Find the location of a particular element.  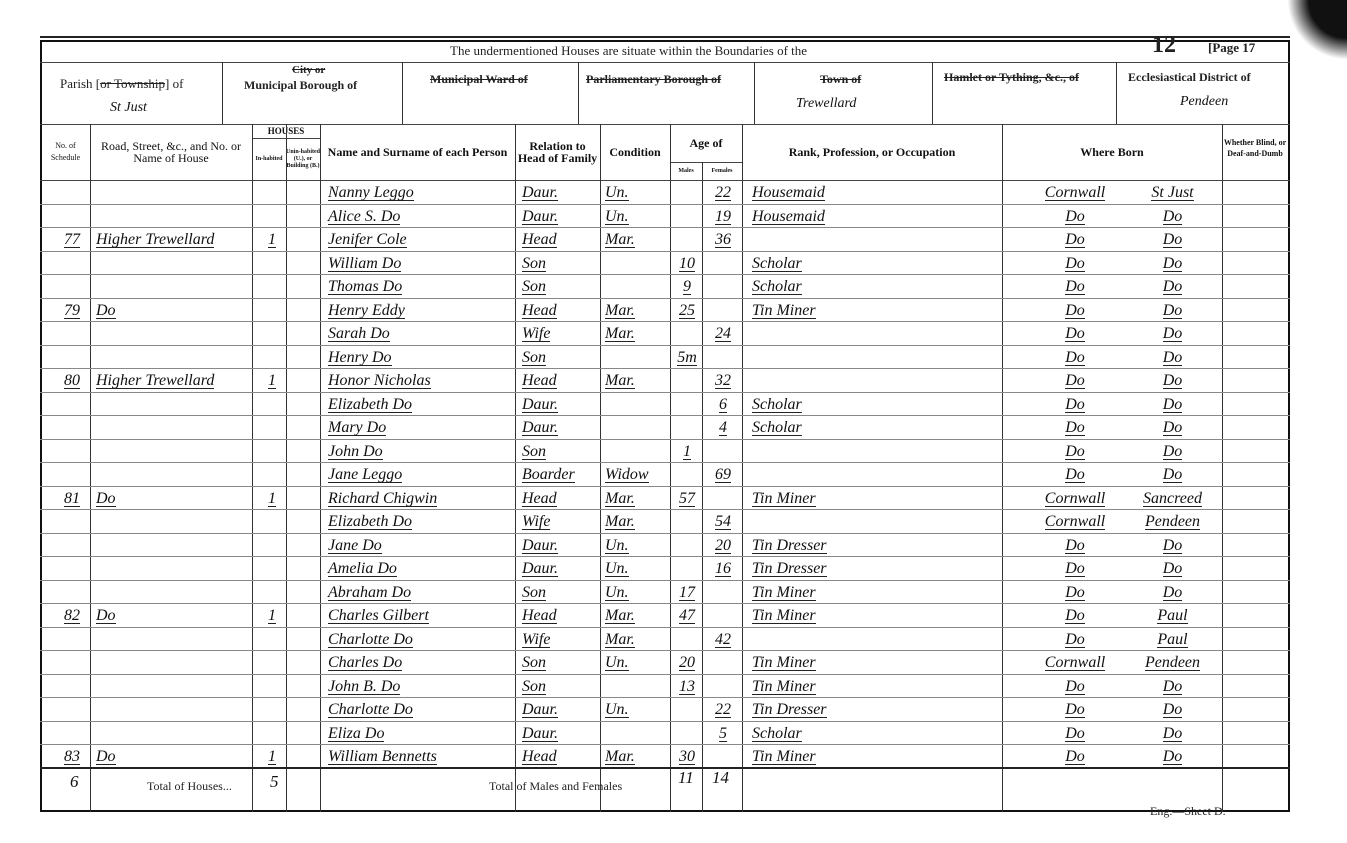

relation: Head is located at coordinates (539, 498).